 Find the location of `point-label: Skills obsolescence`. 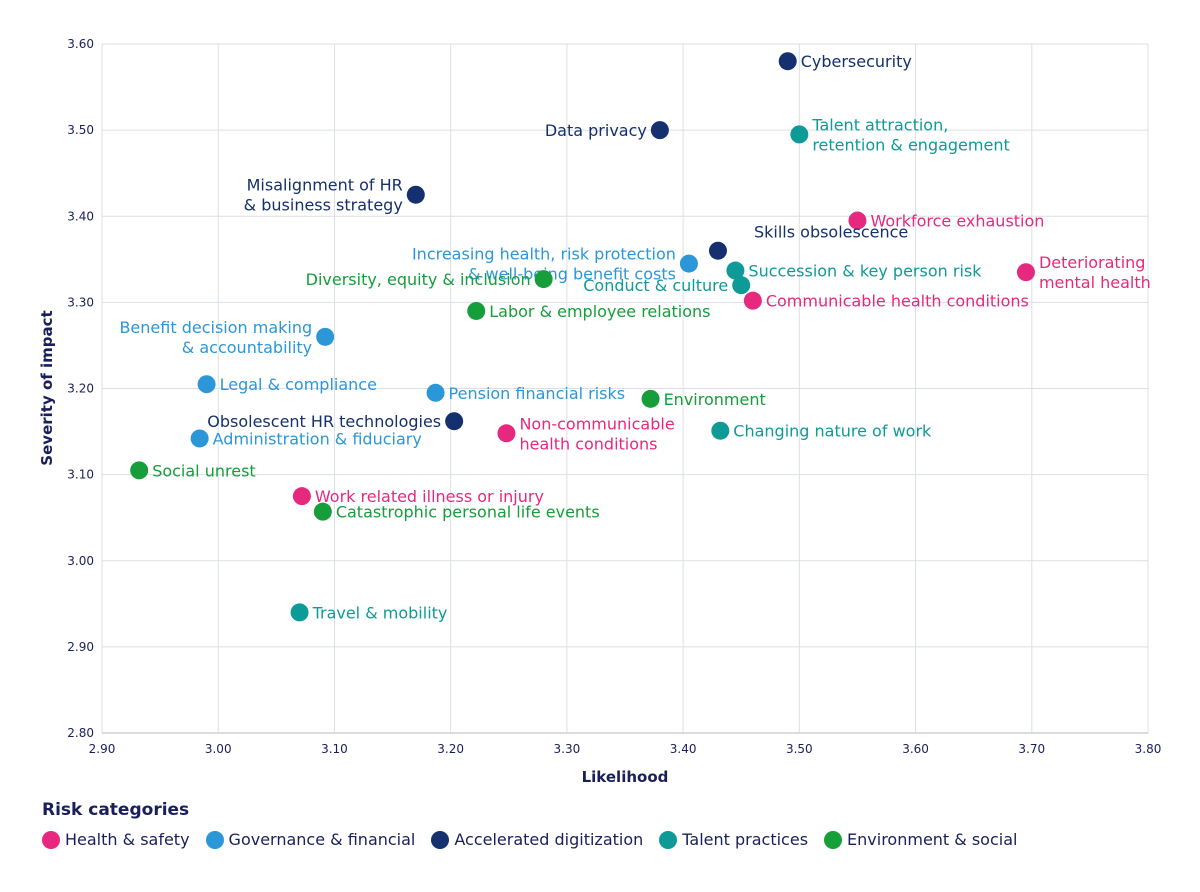

point-label: Skills obsolescence is located at coordinates (831, 232).